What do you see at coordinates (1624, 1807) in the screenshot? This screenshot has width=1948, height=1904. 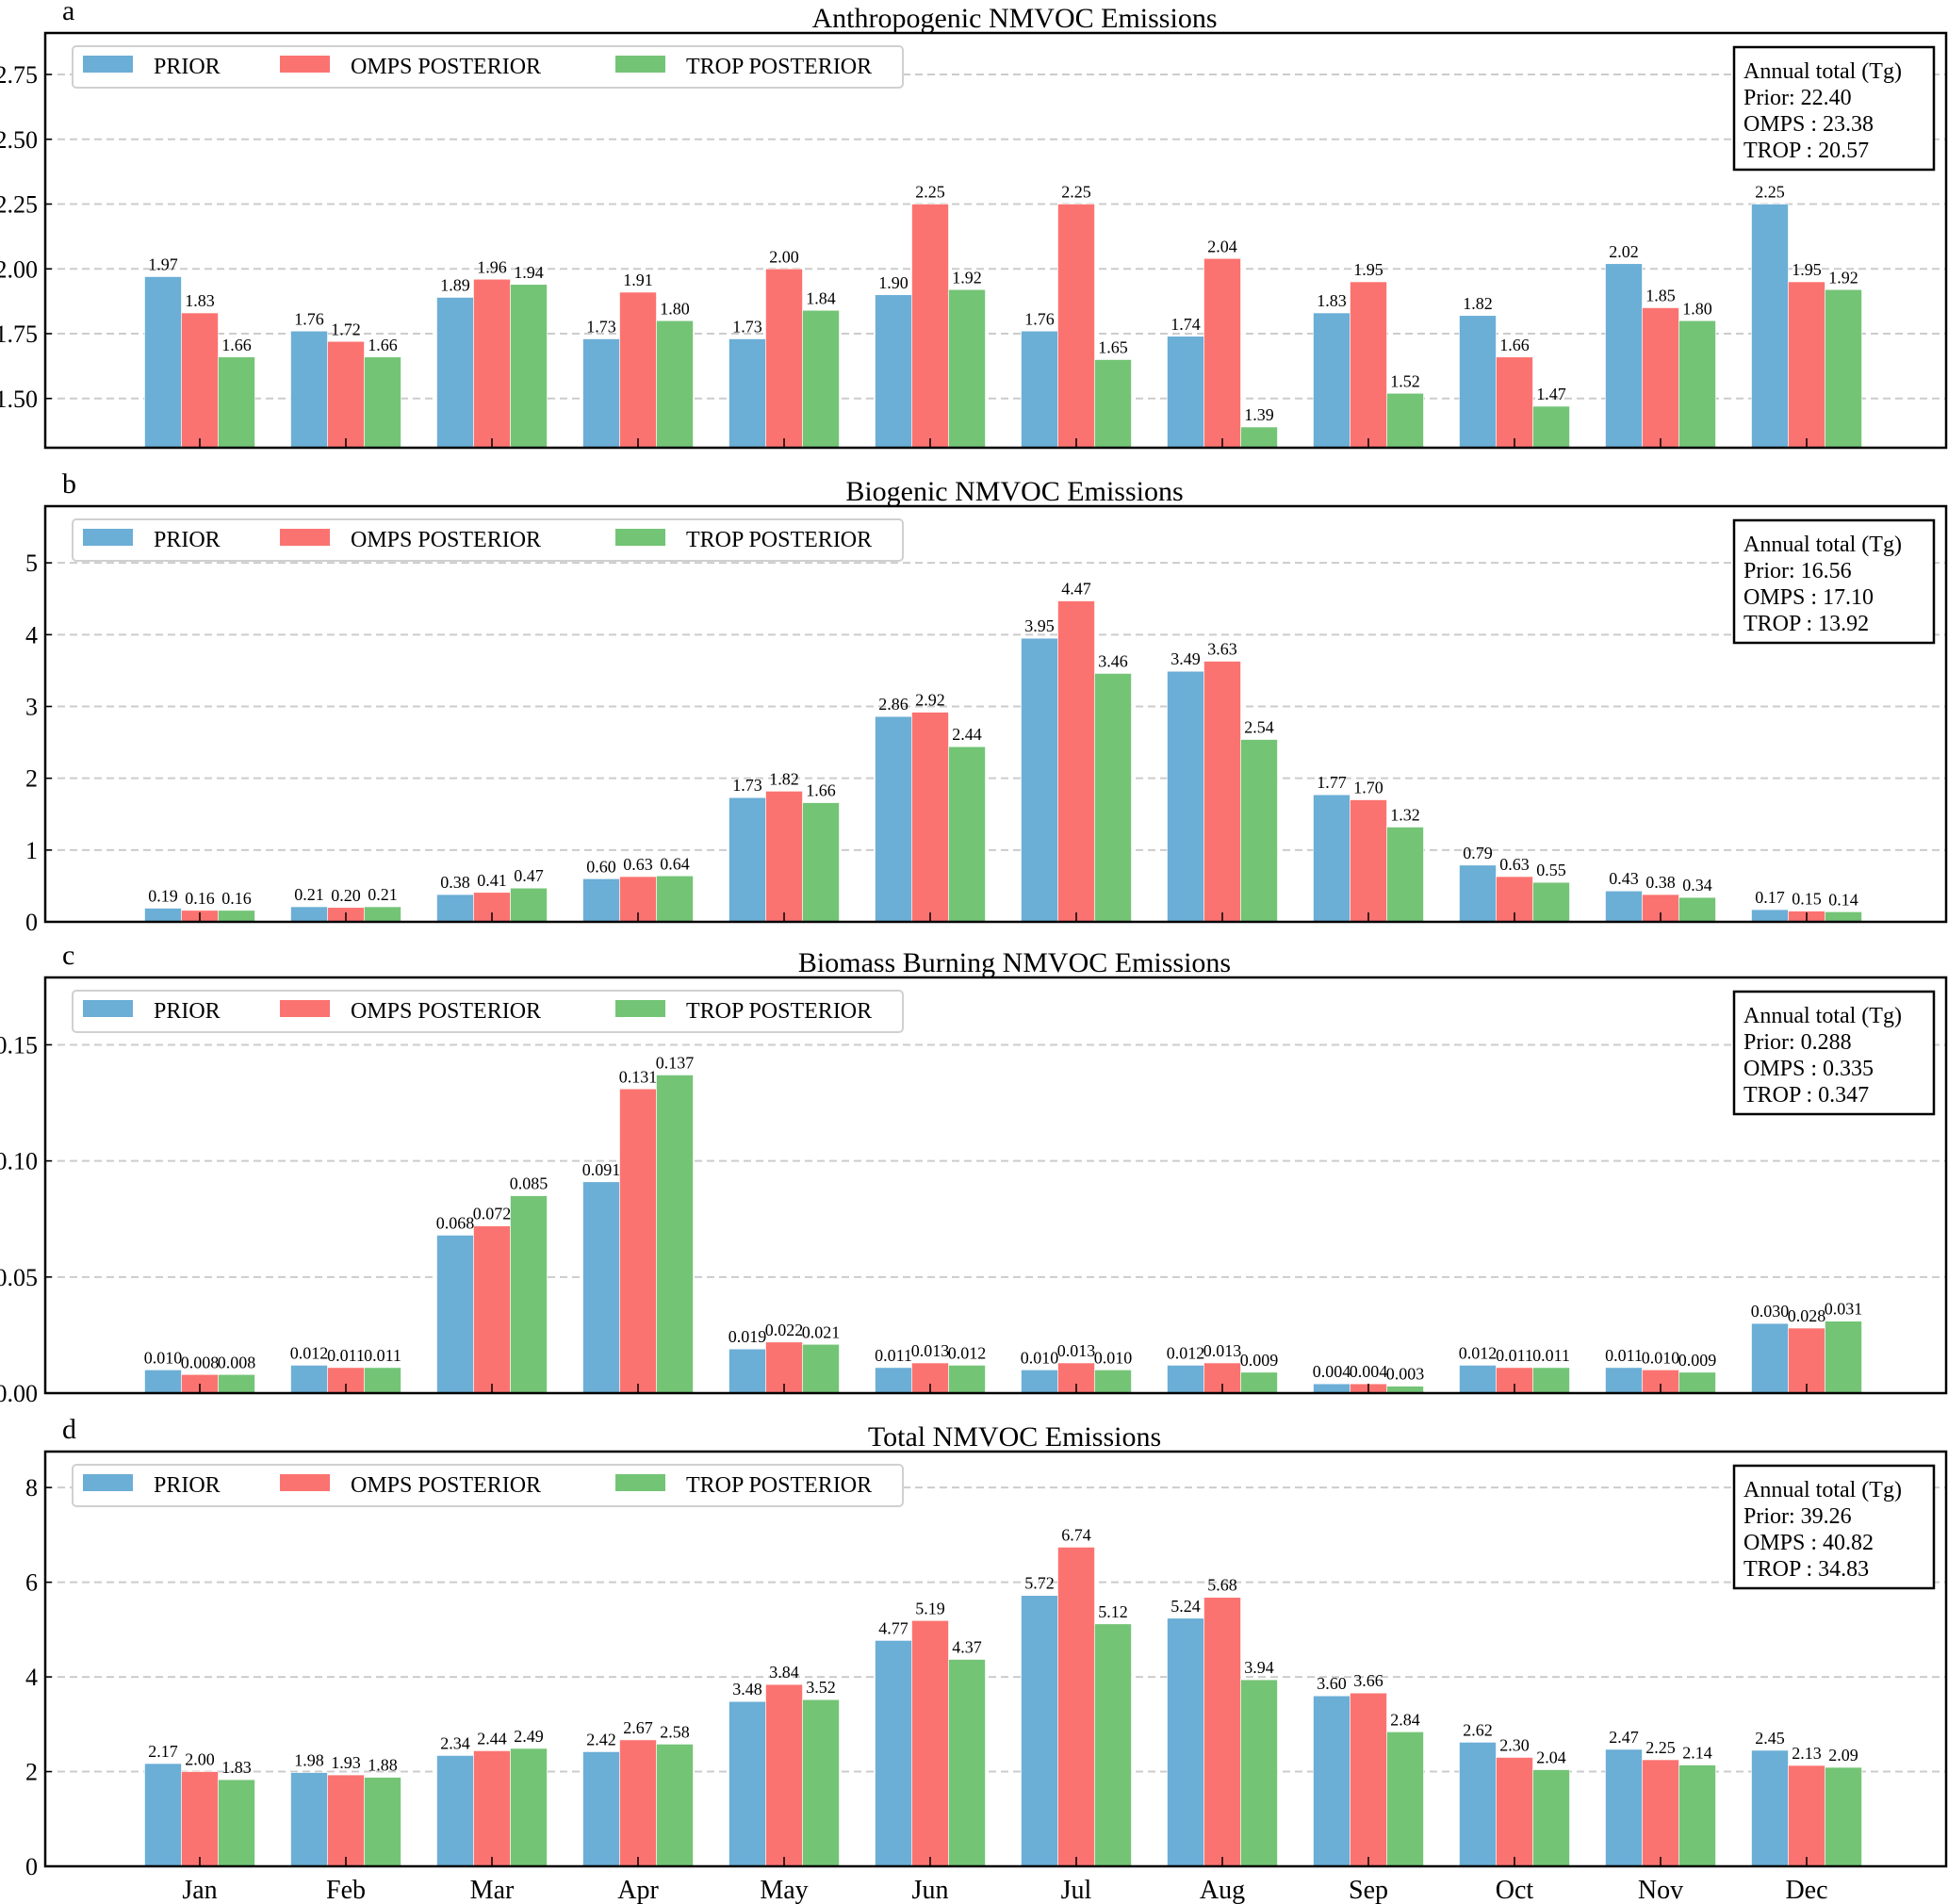 I see `bar-prior-nov` at bounding box center [1624, 1807].